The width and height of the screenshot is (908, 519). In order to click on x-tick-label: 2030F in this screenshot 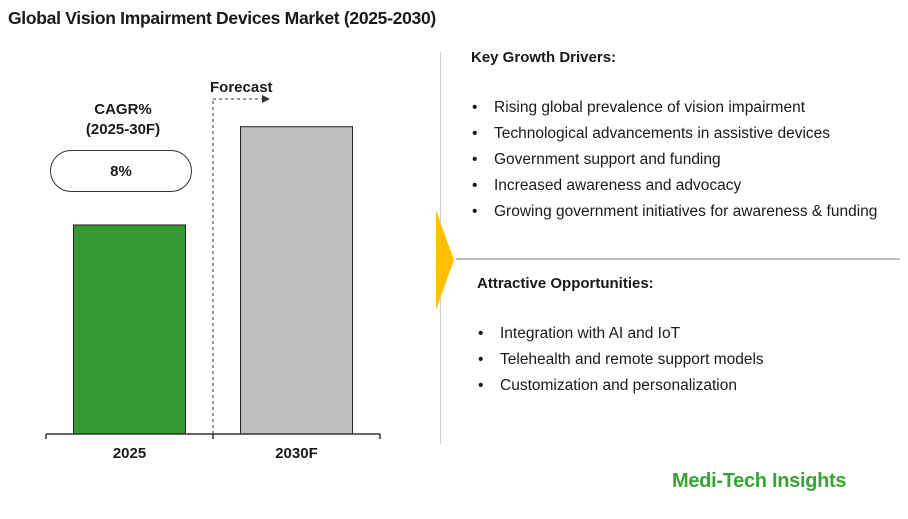, I will do `click(296, 453)`.